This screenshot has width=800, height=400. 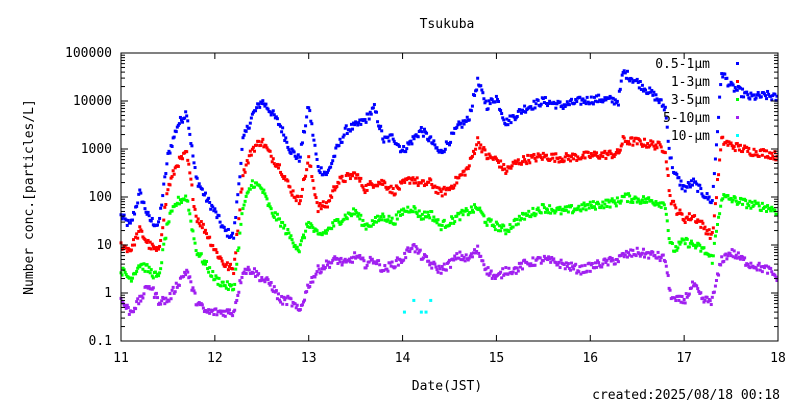 I want to click on chart-title: Tsukuba, so click(x=447, y=24).